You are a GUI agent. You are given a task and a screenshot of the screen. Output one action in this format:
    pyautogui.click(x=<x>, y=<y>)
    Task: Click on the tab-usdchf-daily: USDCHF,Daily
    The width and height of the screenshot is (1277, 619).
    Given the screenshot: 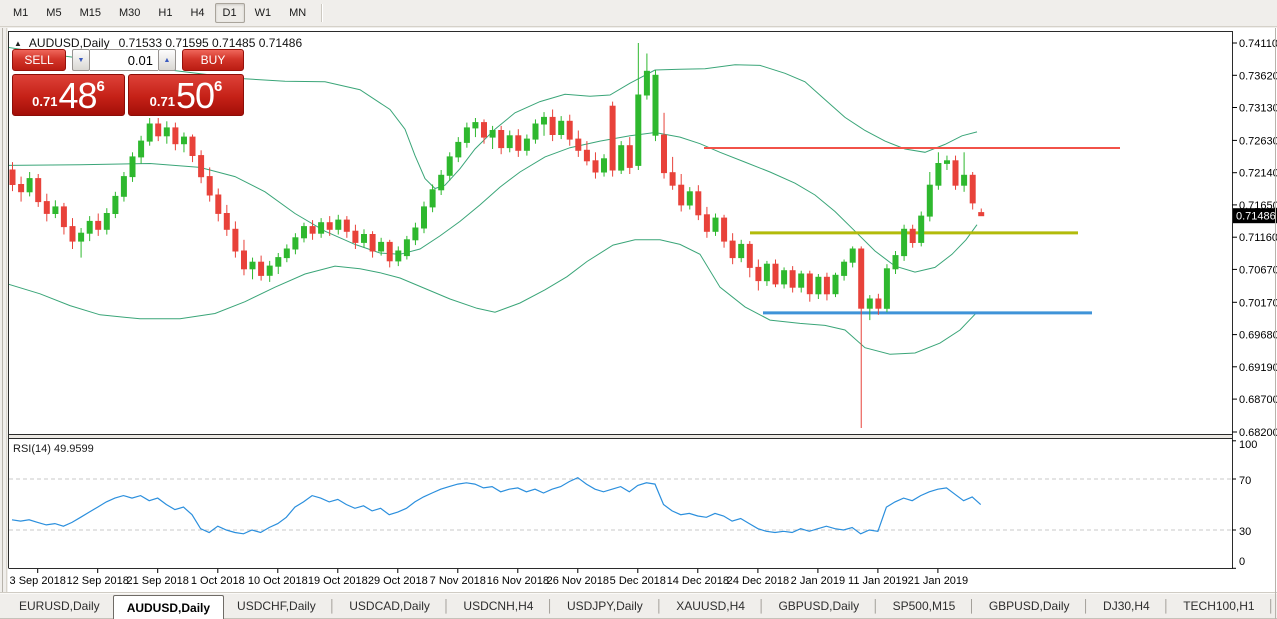 What is the action you would take?
    pyautogui.click(x=276, y=606)
    